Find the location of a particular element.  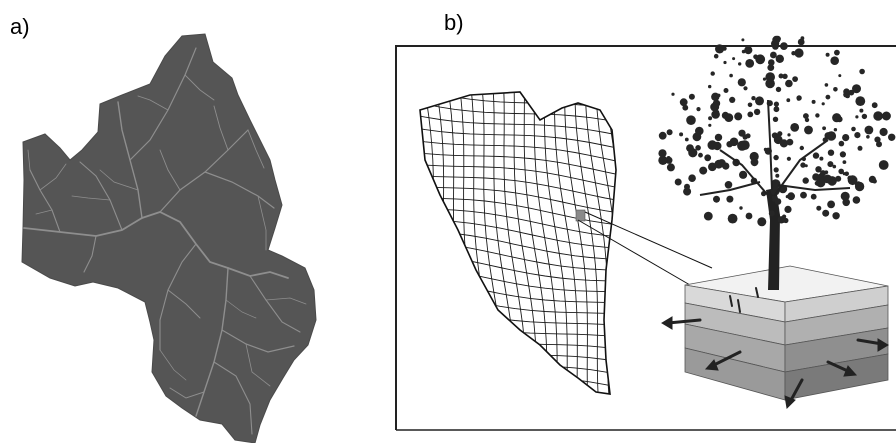

soil-column-block is located at coordinates (786, 333).